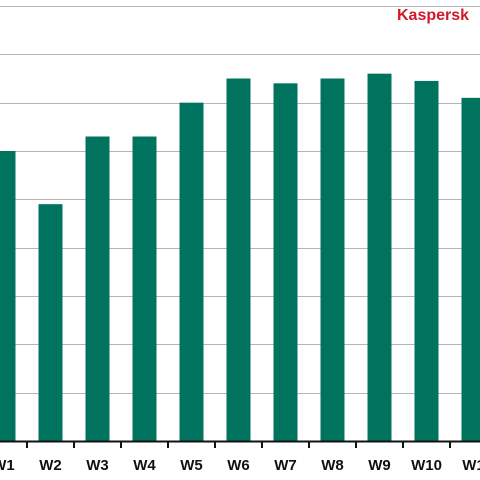 The image size is (480, 480). Describe the element at coordinates (332, 465) in the screenshot. I see `x-tick-label: W8` at that location.